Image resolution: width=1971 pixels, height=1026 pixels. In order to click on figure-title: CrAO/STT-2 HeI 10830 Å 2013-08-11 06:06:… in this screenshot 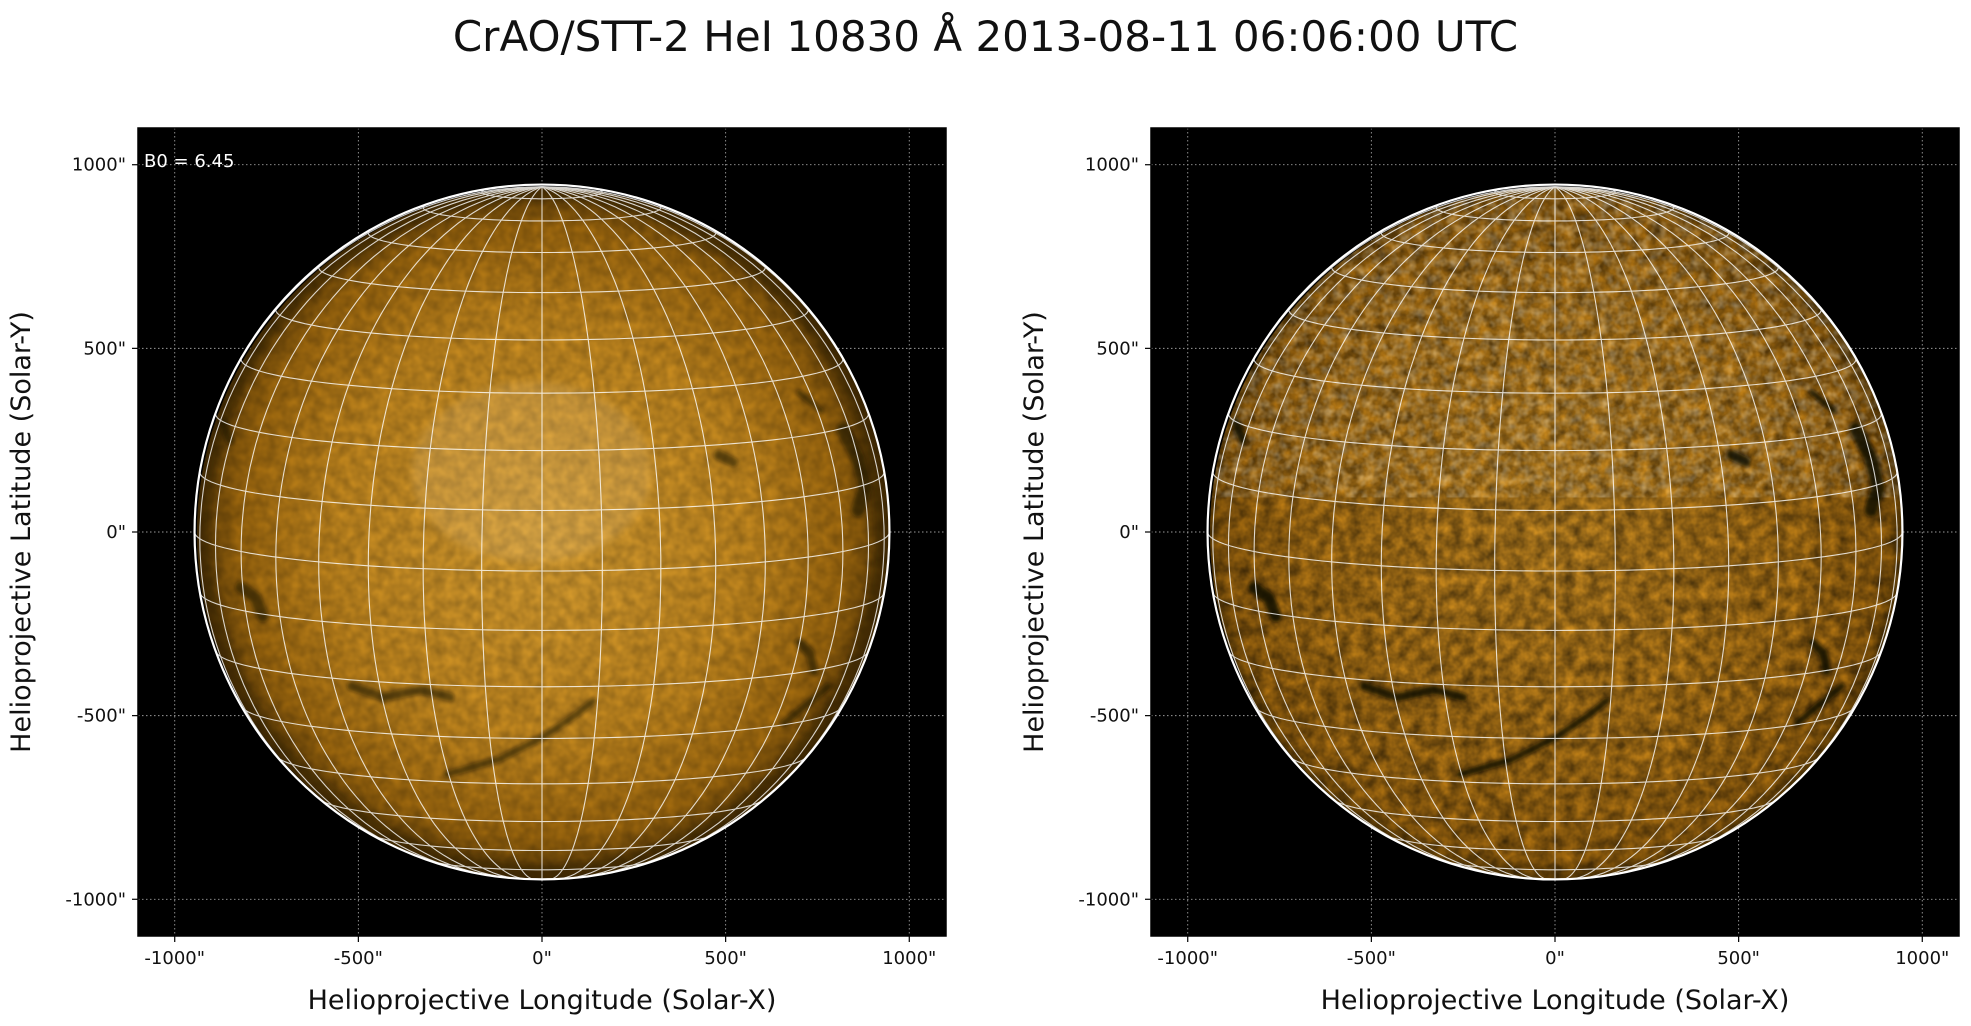, I will do `click(985, 36)`.